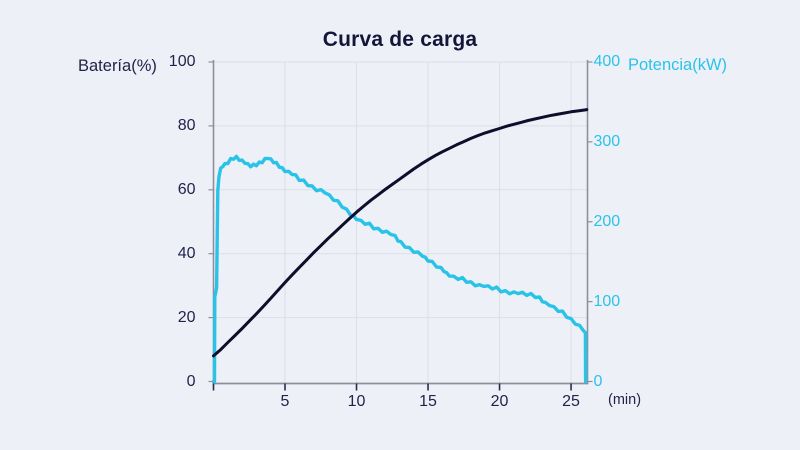 This screenshot has height=450, width=800. Describe the element at coordinates (285, 401) in the screenshot. I see `x-tick-label: 5` at that location.